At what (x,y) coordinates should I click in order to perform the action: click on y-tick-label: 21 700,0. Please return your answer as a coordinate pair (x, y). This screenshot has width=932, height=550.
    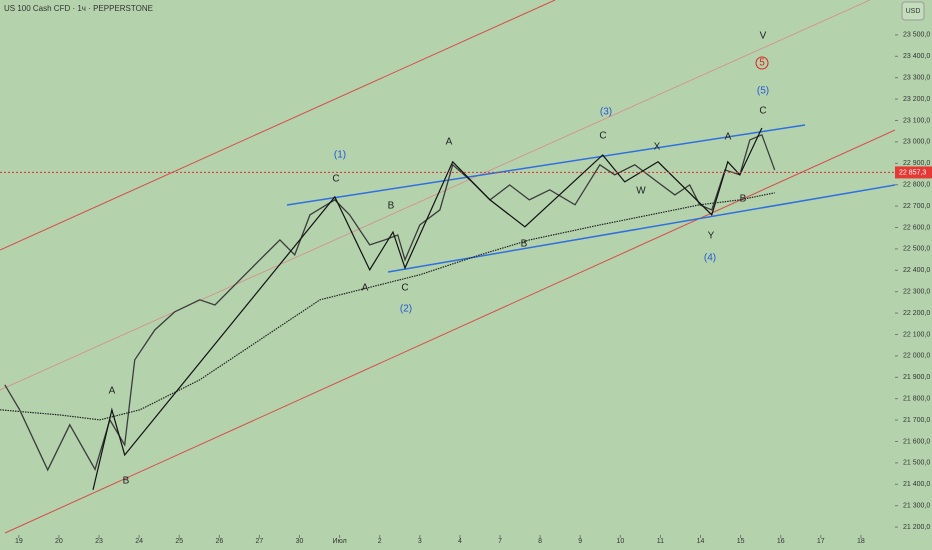
    Looking at the image, I should click on (916, 420).